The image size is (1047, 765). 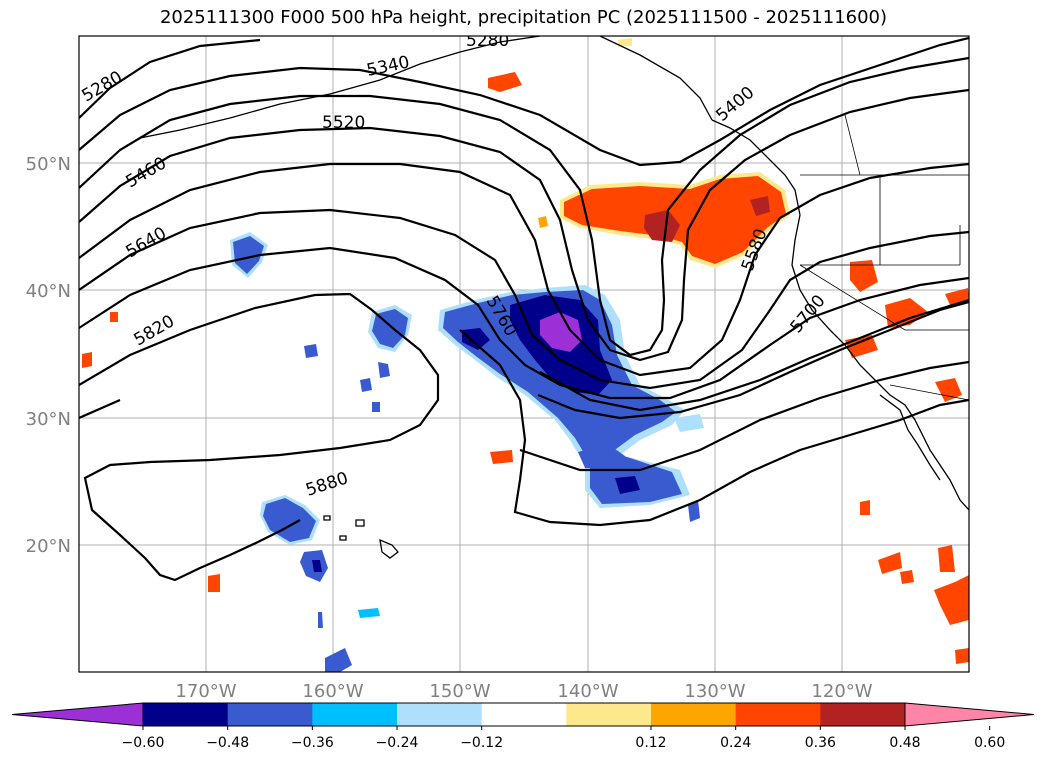 I want to click on lon-label: 130°W, so click(x=714, y=691).